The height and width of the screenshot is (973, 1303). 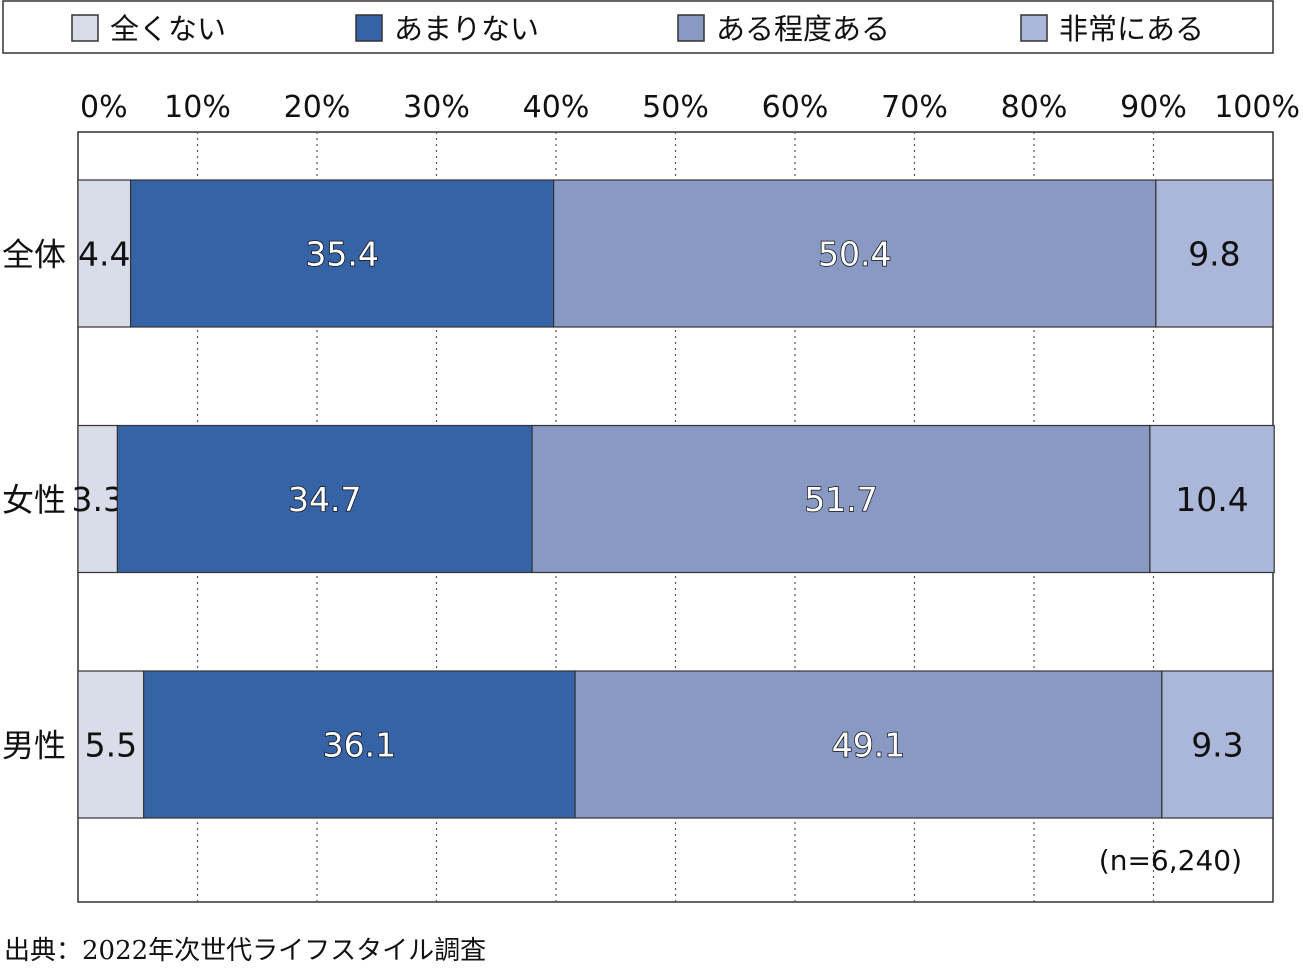 I want to click on x-tick-label: 40%, so click(x=556, y=107).